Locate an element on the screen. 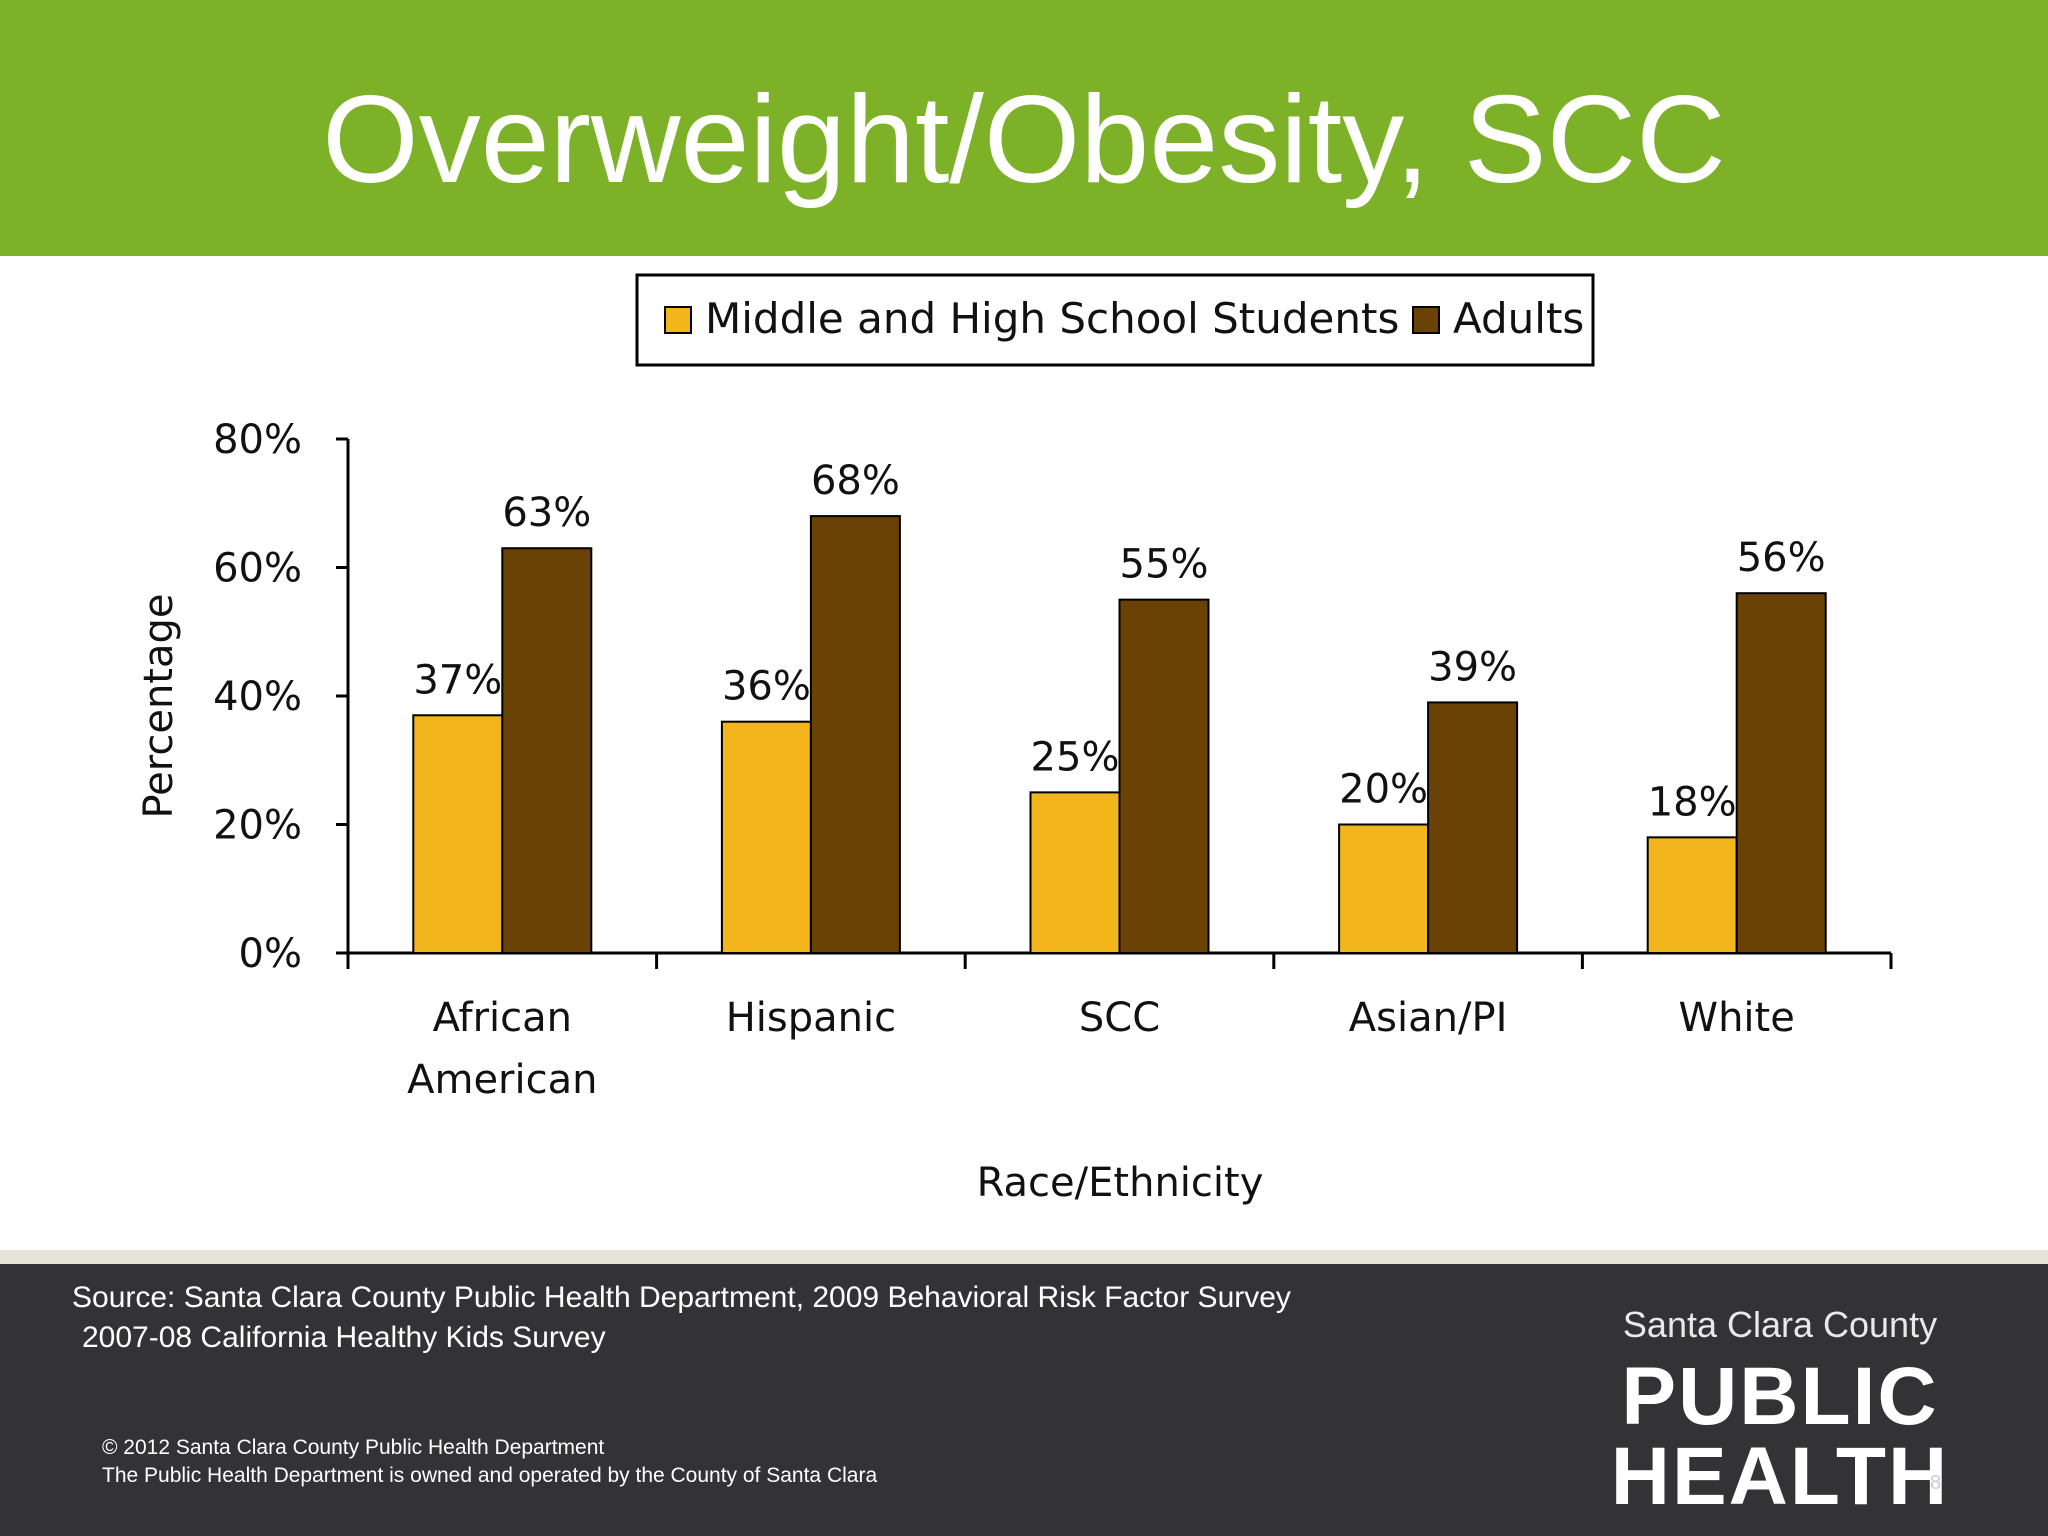 This screenshot has height=1536, width=2048. logo-county-name: Santa Clara County is located at coordinates (1780, 1324).